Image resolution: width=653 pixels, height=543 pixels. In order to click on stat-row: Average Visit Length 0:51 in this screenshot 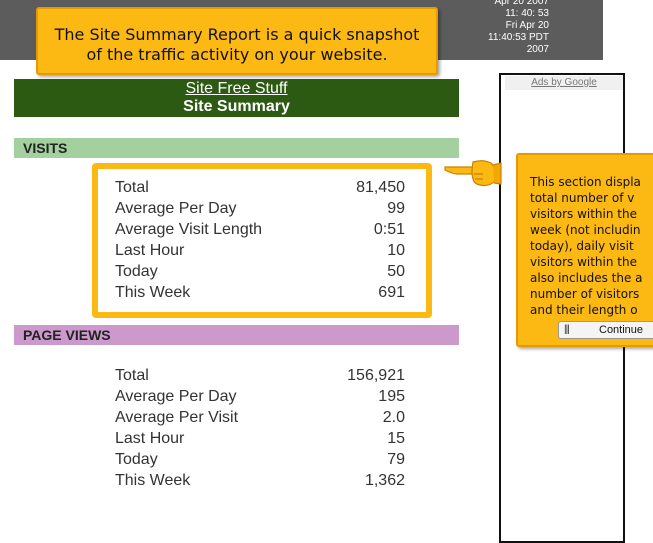, I will do `click(260, 229)`.